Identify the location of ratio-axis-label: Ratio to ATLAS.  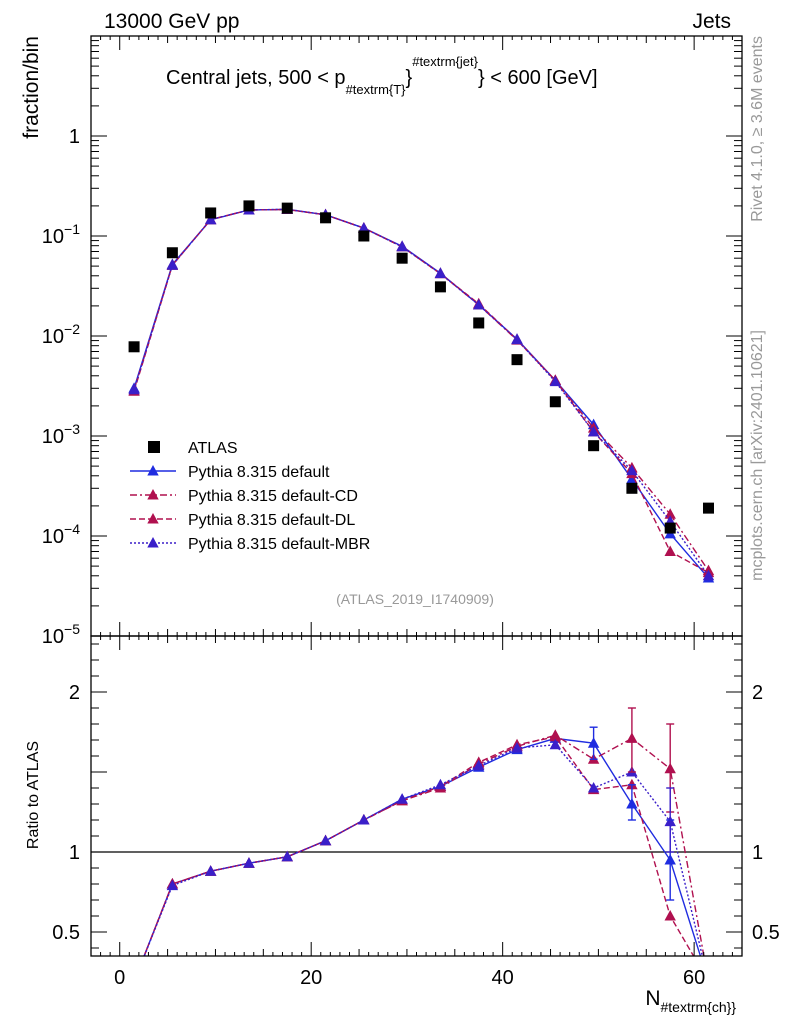
(33, 795).